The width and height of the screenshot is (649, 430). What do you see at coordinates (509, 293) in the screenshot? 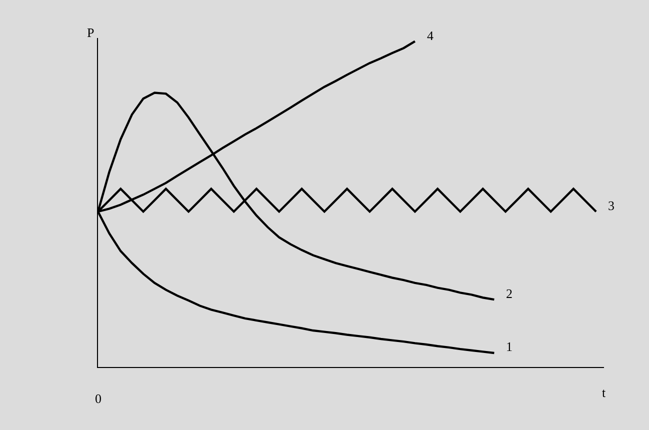
I see `series-label: 2` at bounding box center [509, 293].